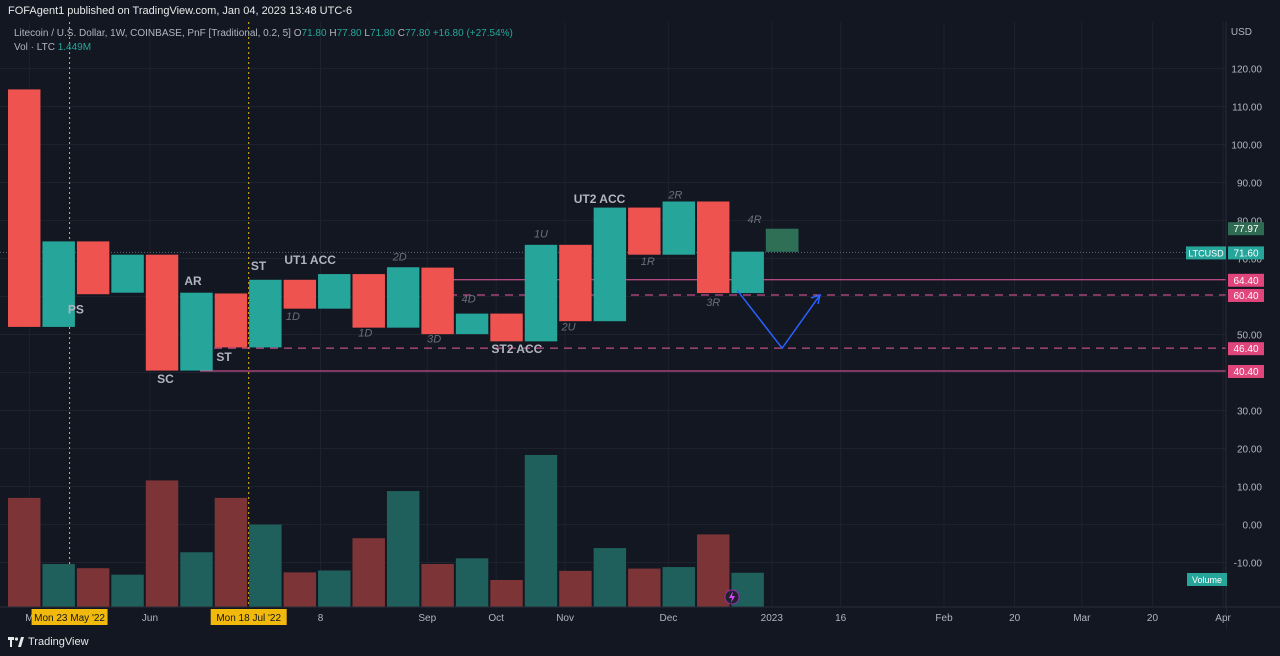 The image size is (1280, 656). I want to click on tradingview-logo: TradingView, so click(48, 642).